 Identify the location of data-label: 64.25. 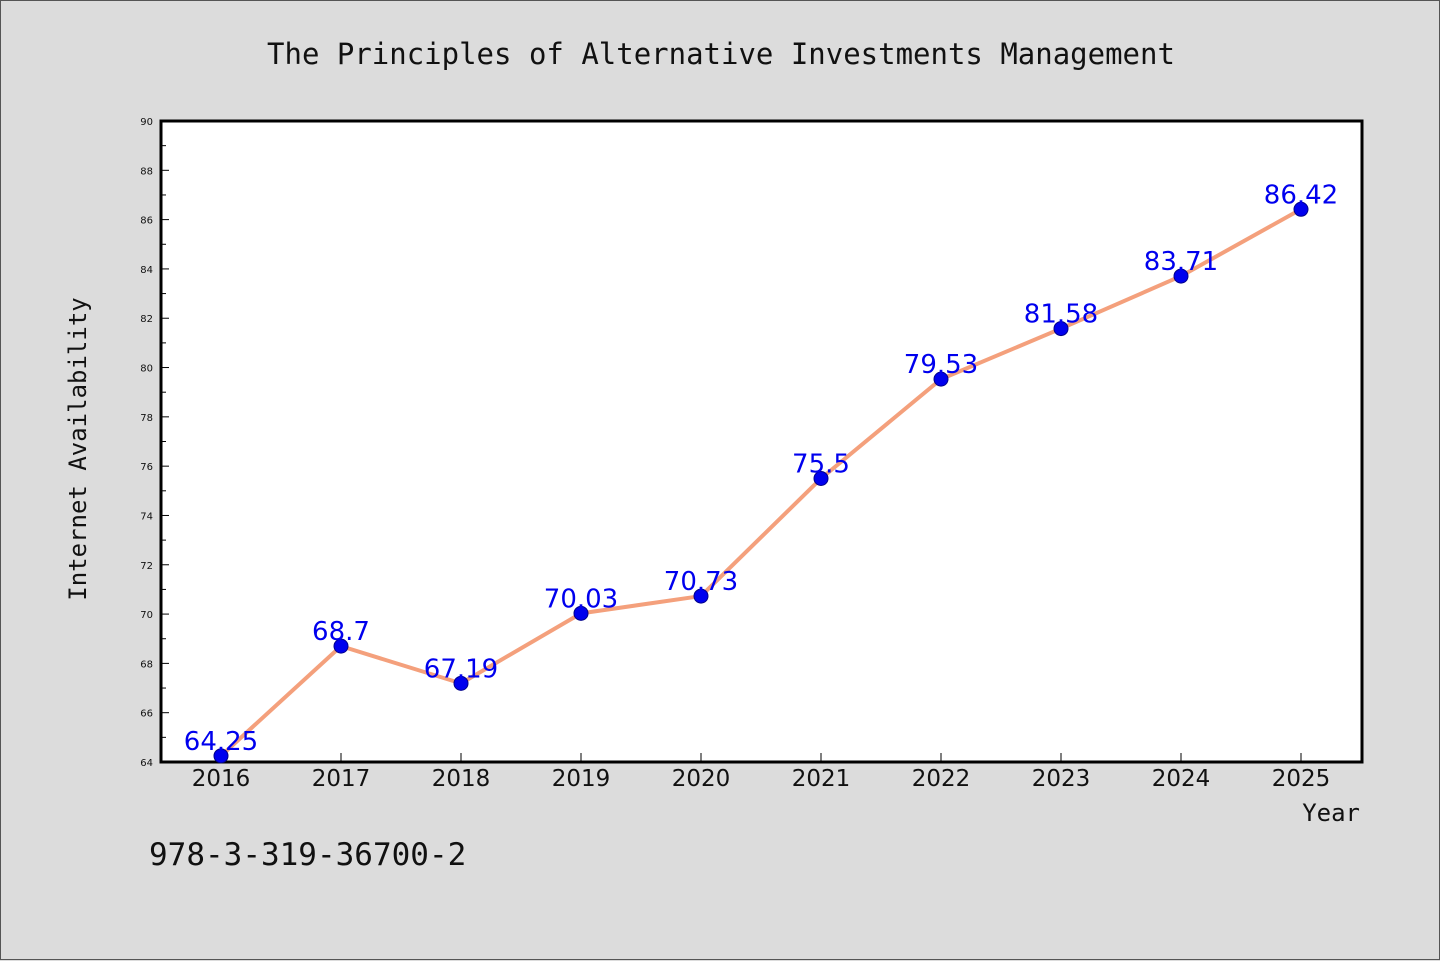
(221, 742).